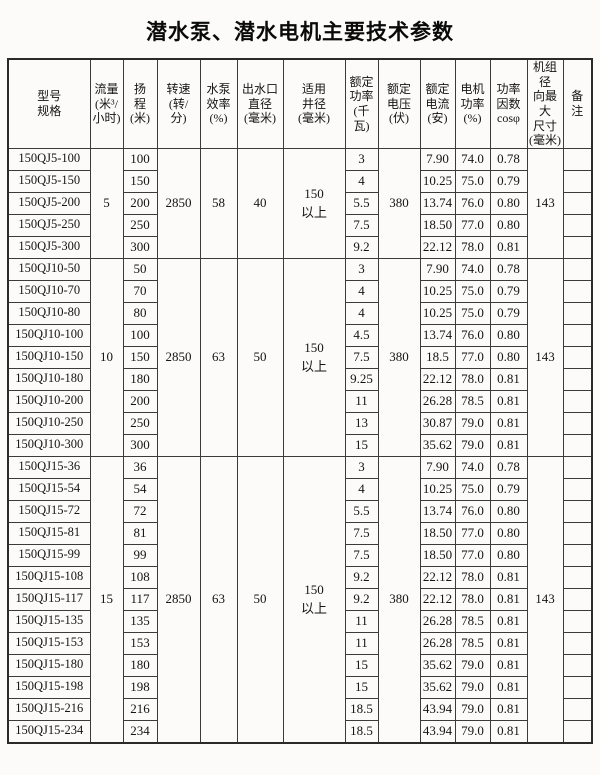 The image size is (600, 775). What do you see at coordinates (314, 357) in the screenshot?
I see `well-diameter-cell: 150 以上` at bounding box center [314, 357].